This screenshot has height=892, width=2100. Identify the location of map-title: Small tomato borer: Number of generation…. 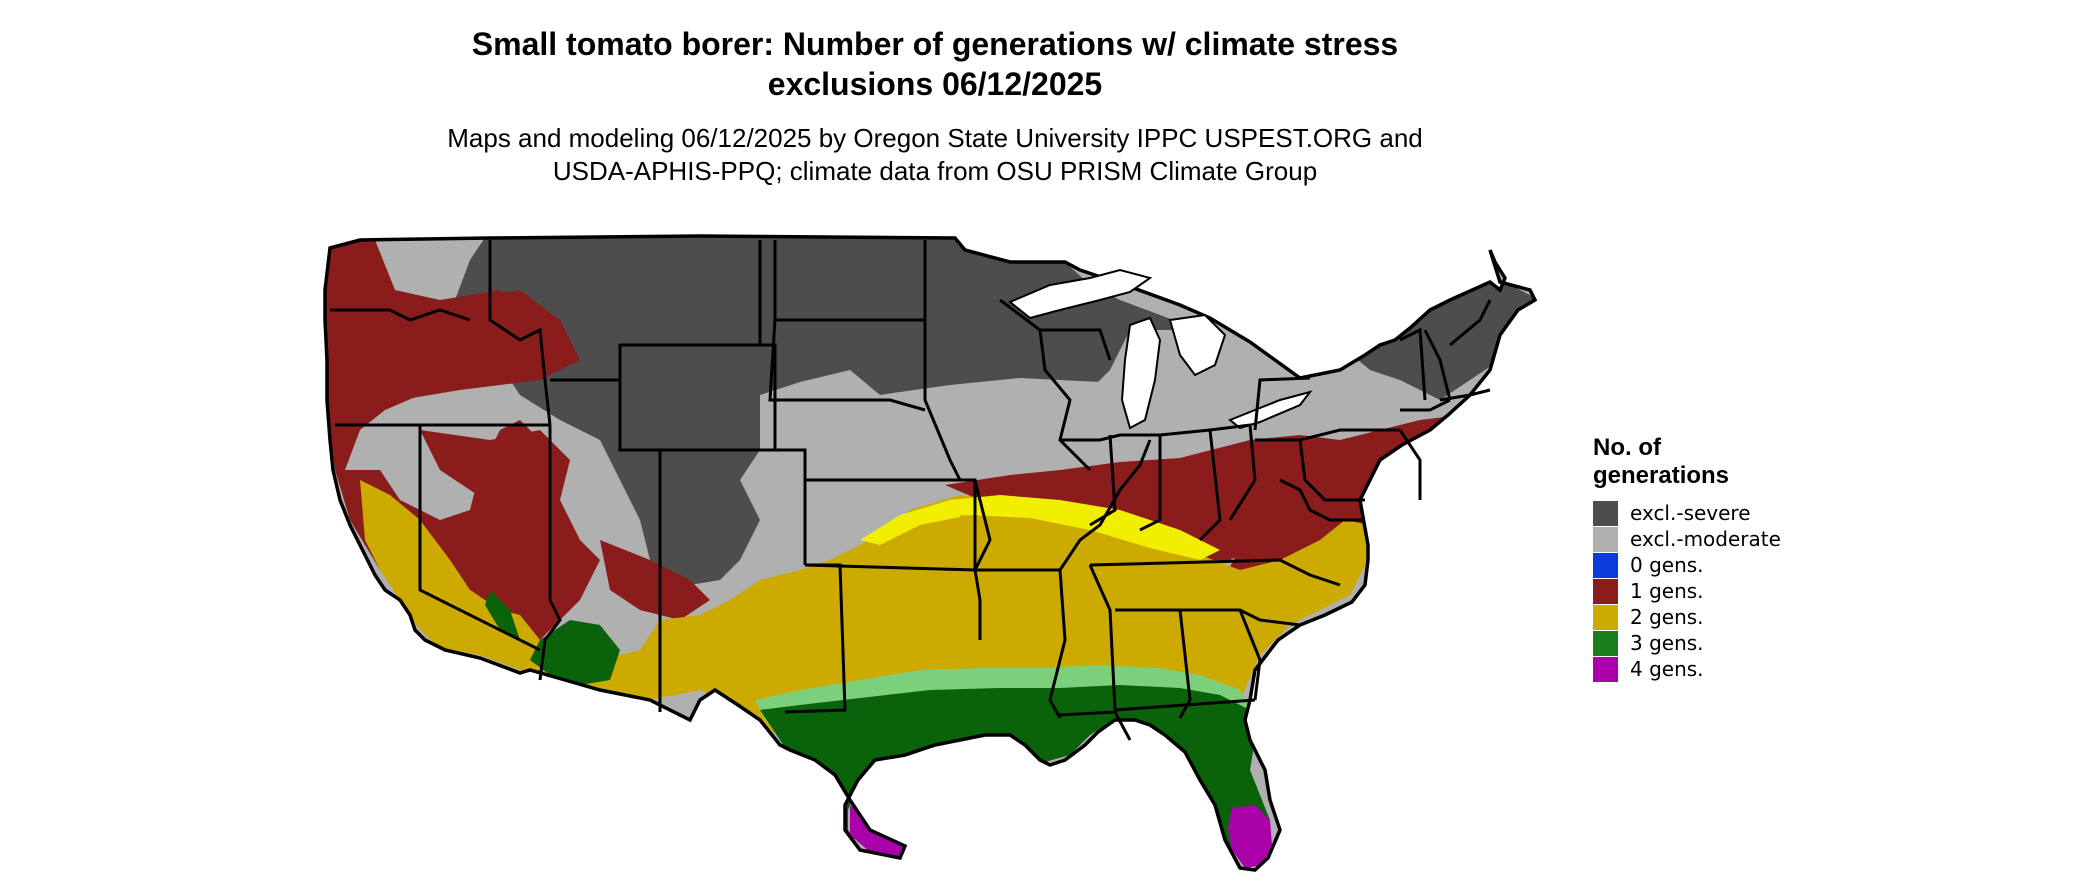
(935, 64).